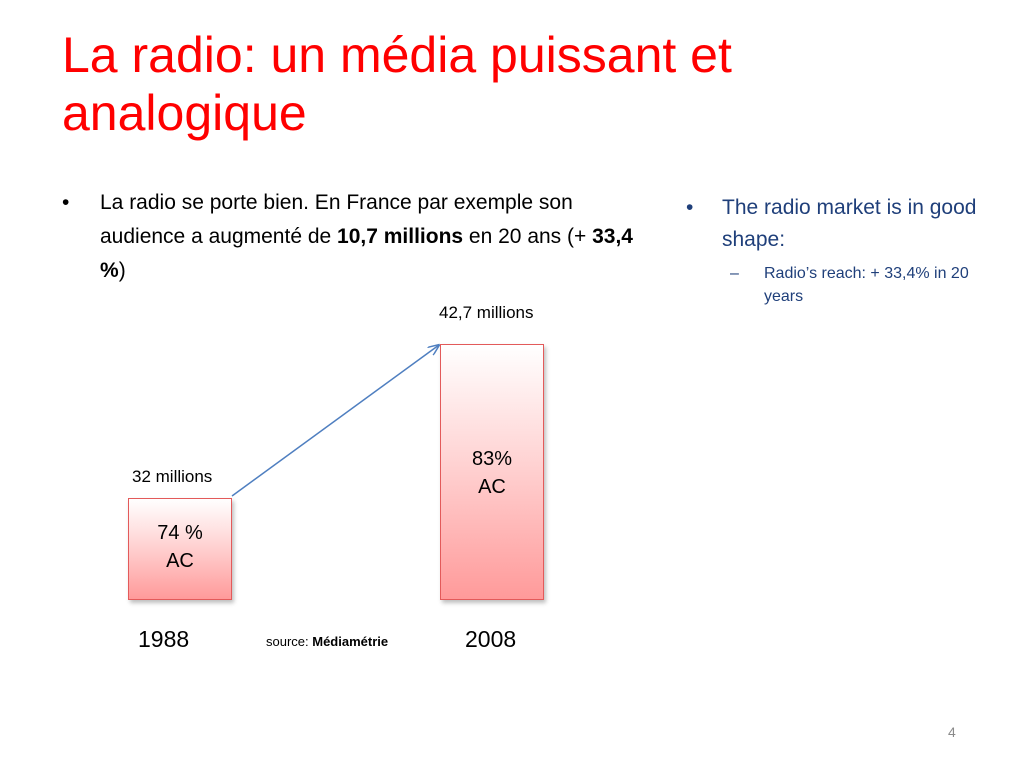 The image size is (1024, 768). What do you see at coordinates (289, 641) in the screenshot?
I see `source-prefix: source:` at bounding box center [289, 641].